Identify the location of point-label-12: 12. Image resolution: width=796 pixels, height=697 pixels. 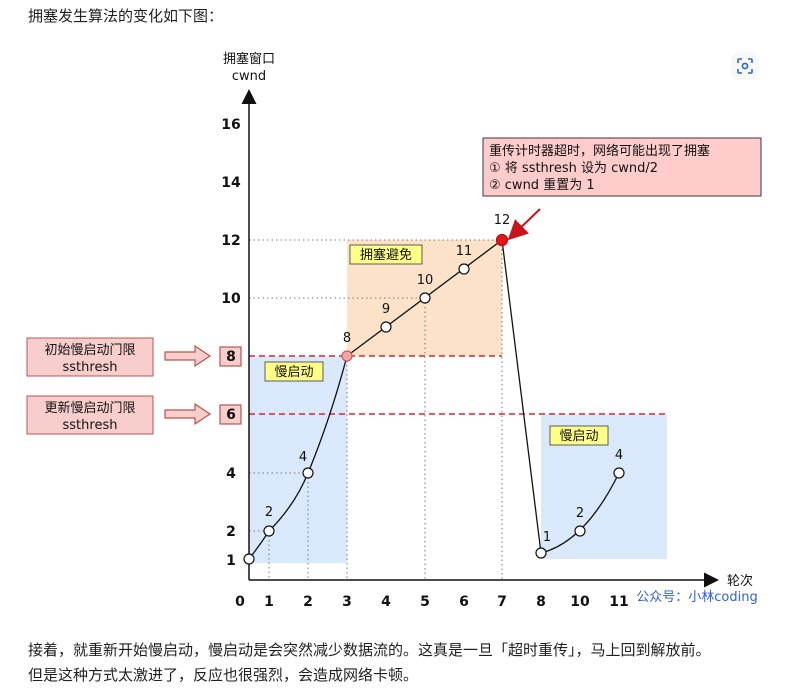
(502, 220).